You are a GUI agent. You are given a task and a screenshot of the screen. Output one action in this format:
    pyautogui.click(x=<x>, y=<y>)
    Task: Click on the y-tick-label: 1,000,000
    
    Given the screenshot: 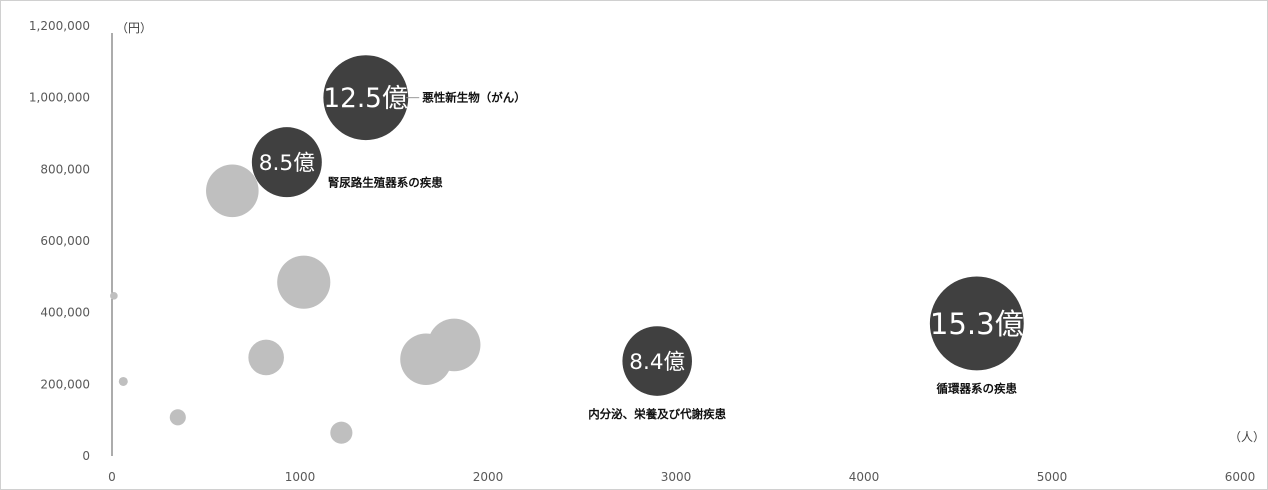 What is the action you would take?
    pyautogui.click(x=59, y=98)
    